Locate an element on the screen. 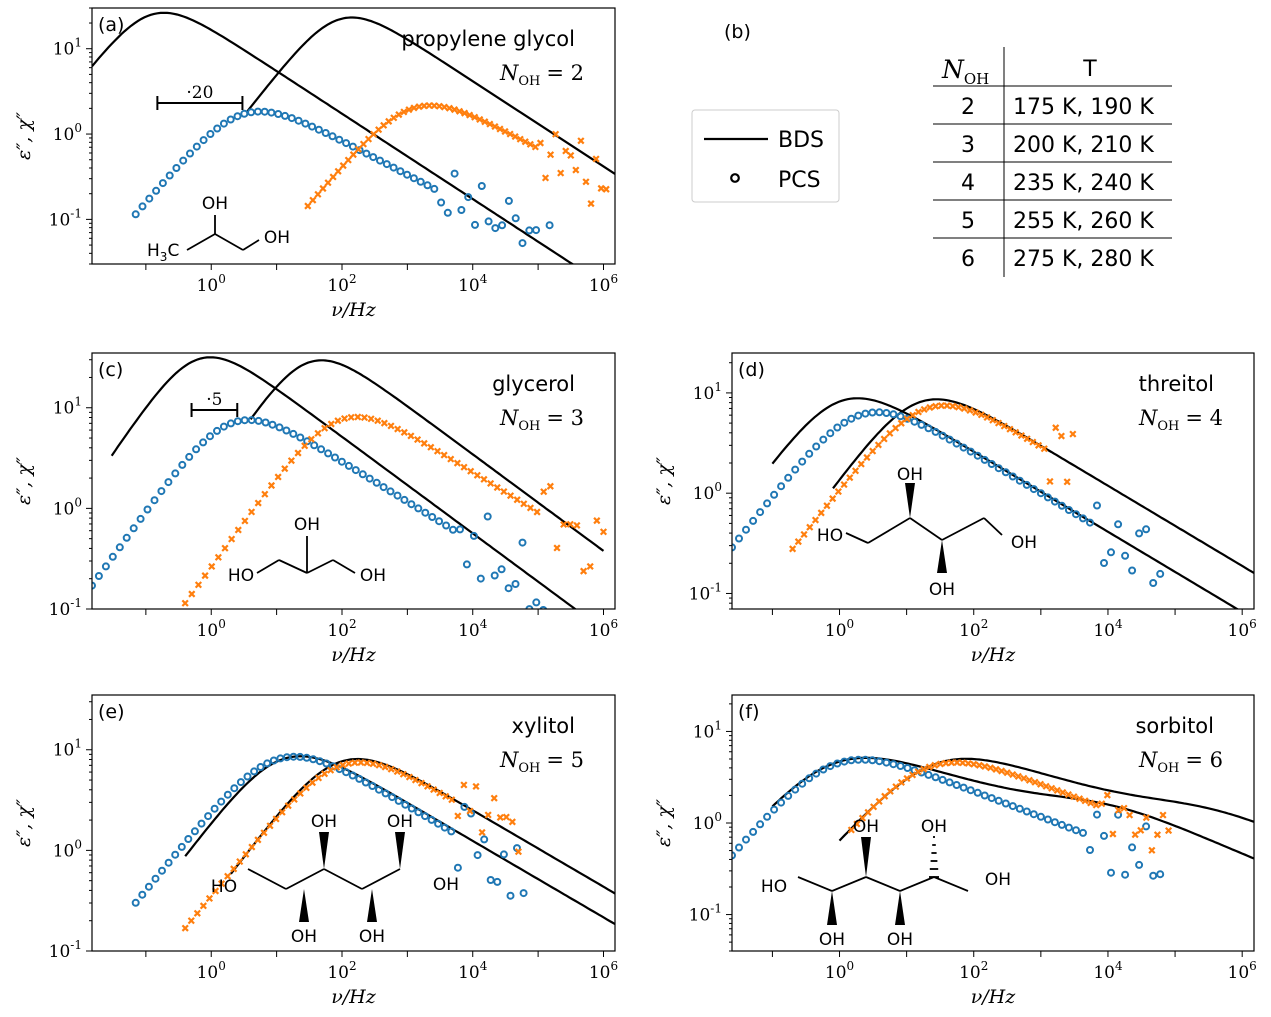 This screenshot has height=1017, width=1271. axes-frame is located at coordinates (993, 481).